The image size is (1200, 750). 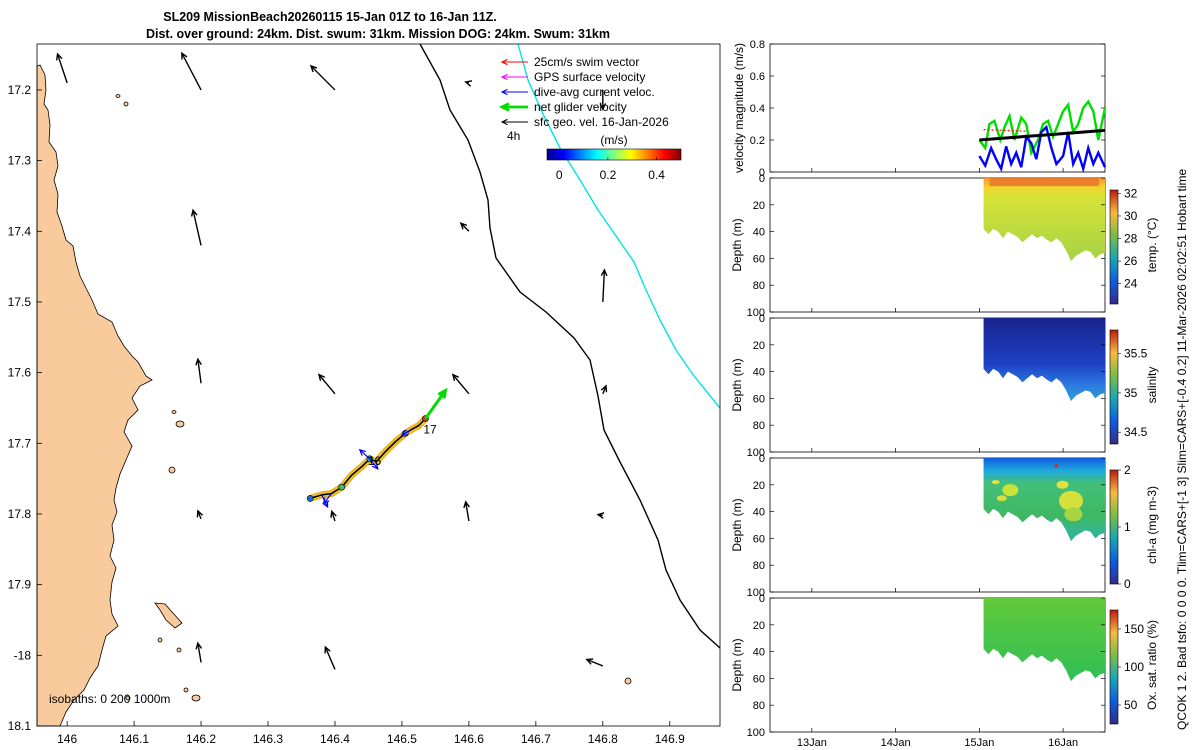 What do you see at coordinates (1127, 470) in the screenshot?
I see `heatmap-colorbar-tick-label: 2` at bounding box center [1127, 470].